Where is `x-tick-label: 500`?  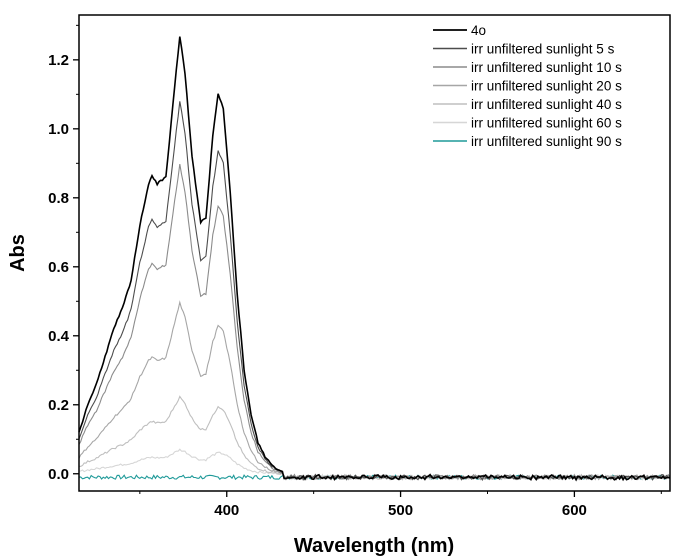
x-tick-label: 500 is located at coordinates (400, 510).